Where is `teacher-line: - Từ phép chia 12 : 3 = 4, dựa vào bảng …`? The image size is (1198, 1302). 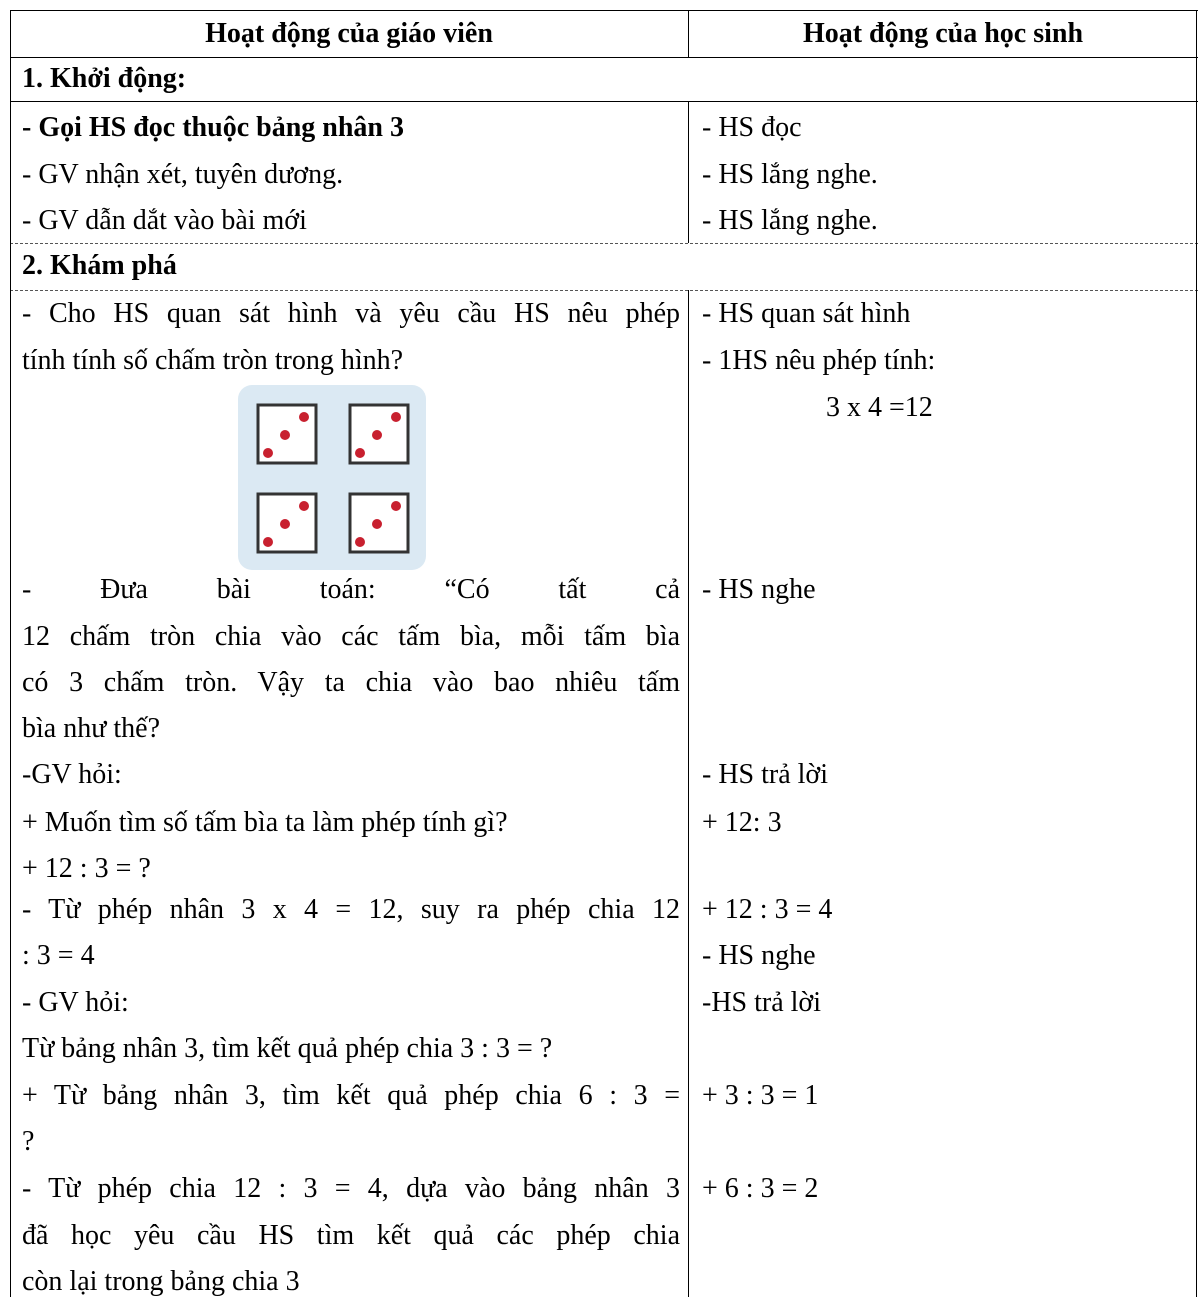
teacher-line: - Từ phép chia 12 : 3 = 4, dựa vào bảng … is located at coordinates (351, 1188).